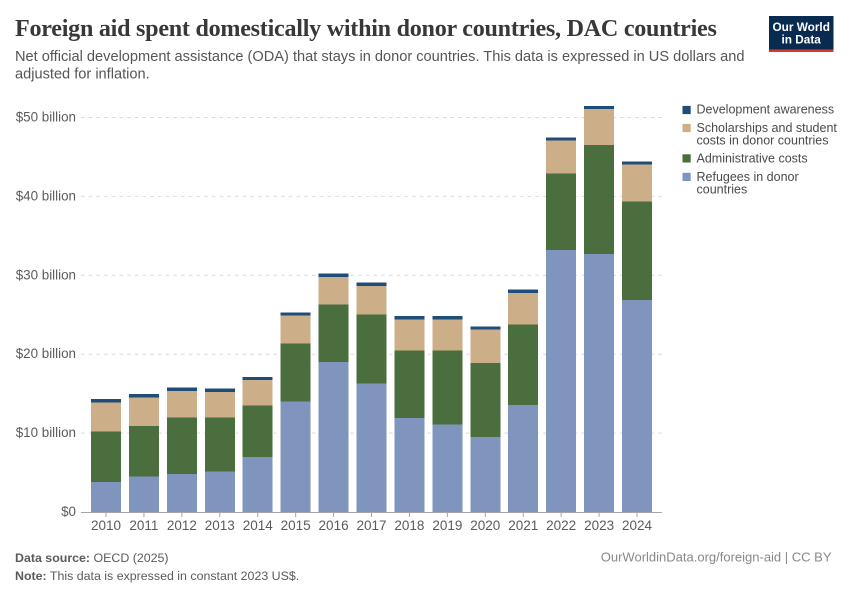 This screenshot has height=600, width=850. What do you see at coordinates (46, 353) in the screenshot?
I see `svg-text: $20 billion` at bounding box center [46, 353].